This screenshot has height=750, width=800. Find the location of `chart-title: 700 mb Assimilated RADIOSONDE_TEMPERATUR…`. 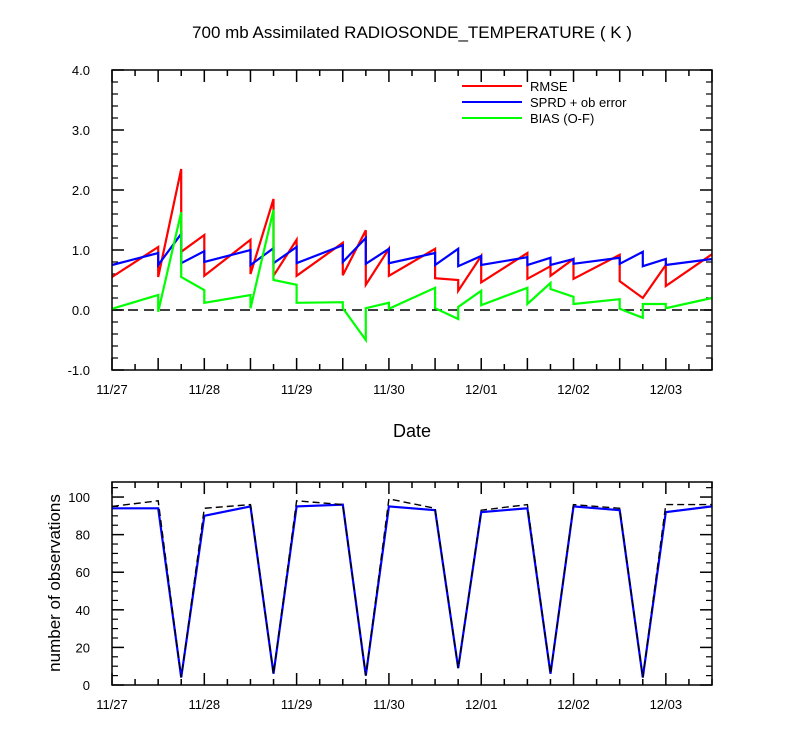

chart-title: 700 mb Assimilated RADIOSONDE_TEMPERATUR… is located at coordinates (412, 32).